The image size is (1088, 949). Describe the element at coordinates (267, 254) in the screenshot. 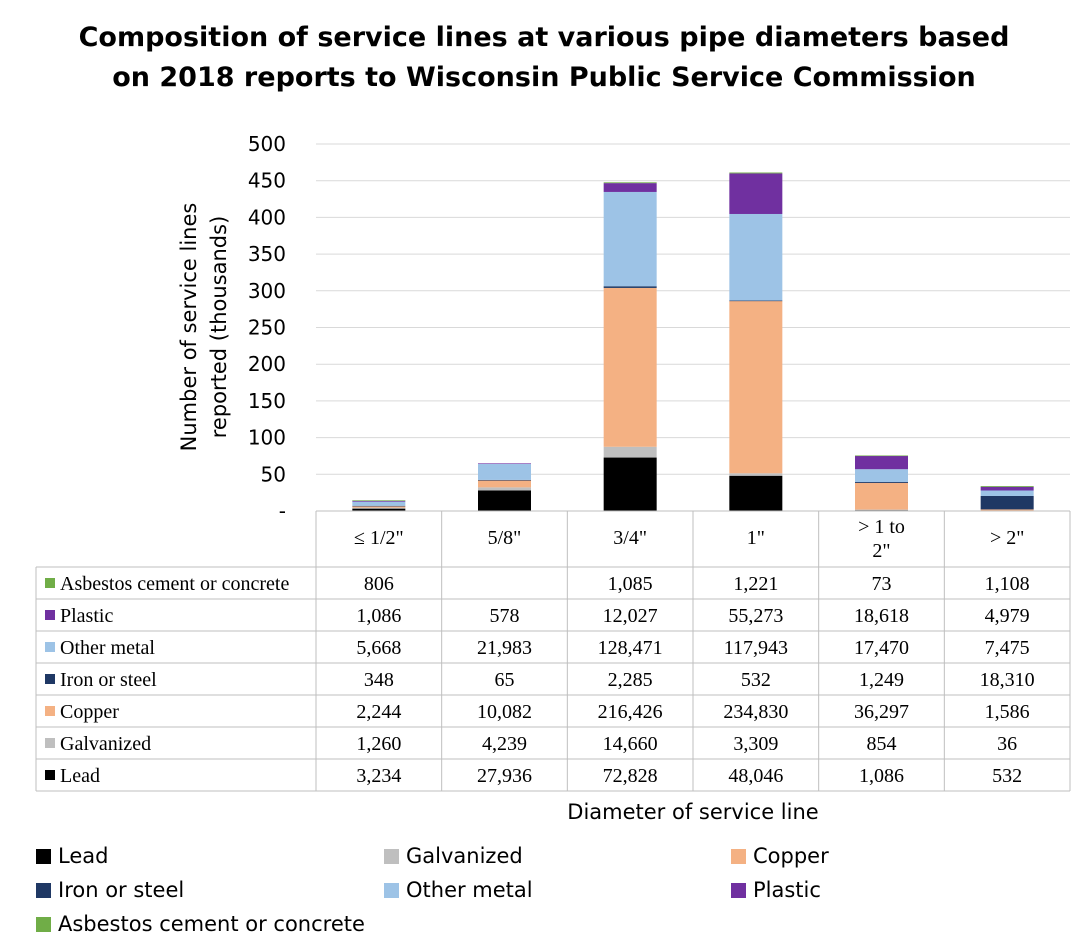

I see `y-tick-label: 350` at that location.